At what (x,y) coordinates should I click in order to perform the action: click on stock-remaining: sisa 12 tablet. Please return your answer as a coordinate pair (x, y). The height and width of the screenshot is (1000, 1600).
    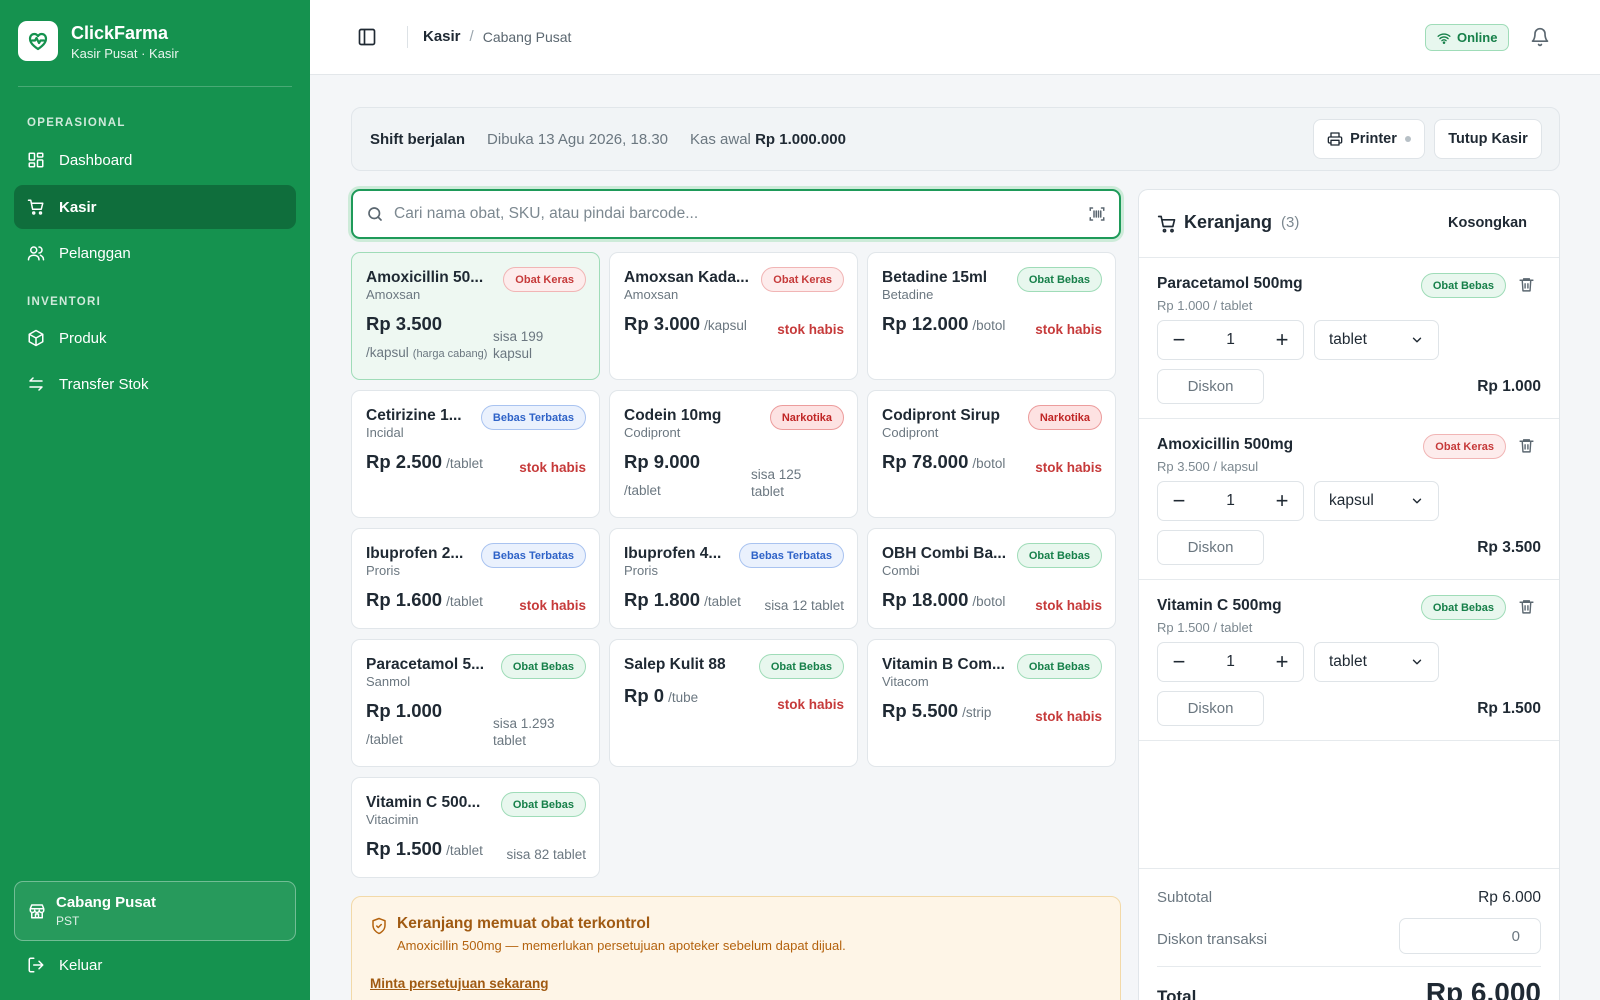
    Looking at the image, I should click on (804, 605).